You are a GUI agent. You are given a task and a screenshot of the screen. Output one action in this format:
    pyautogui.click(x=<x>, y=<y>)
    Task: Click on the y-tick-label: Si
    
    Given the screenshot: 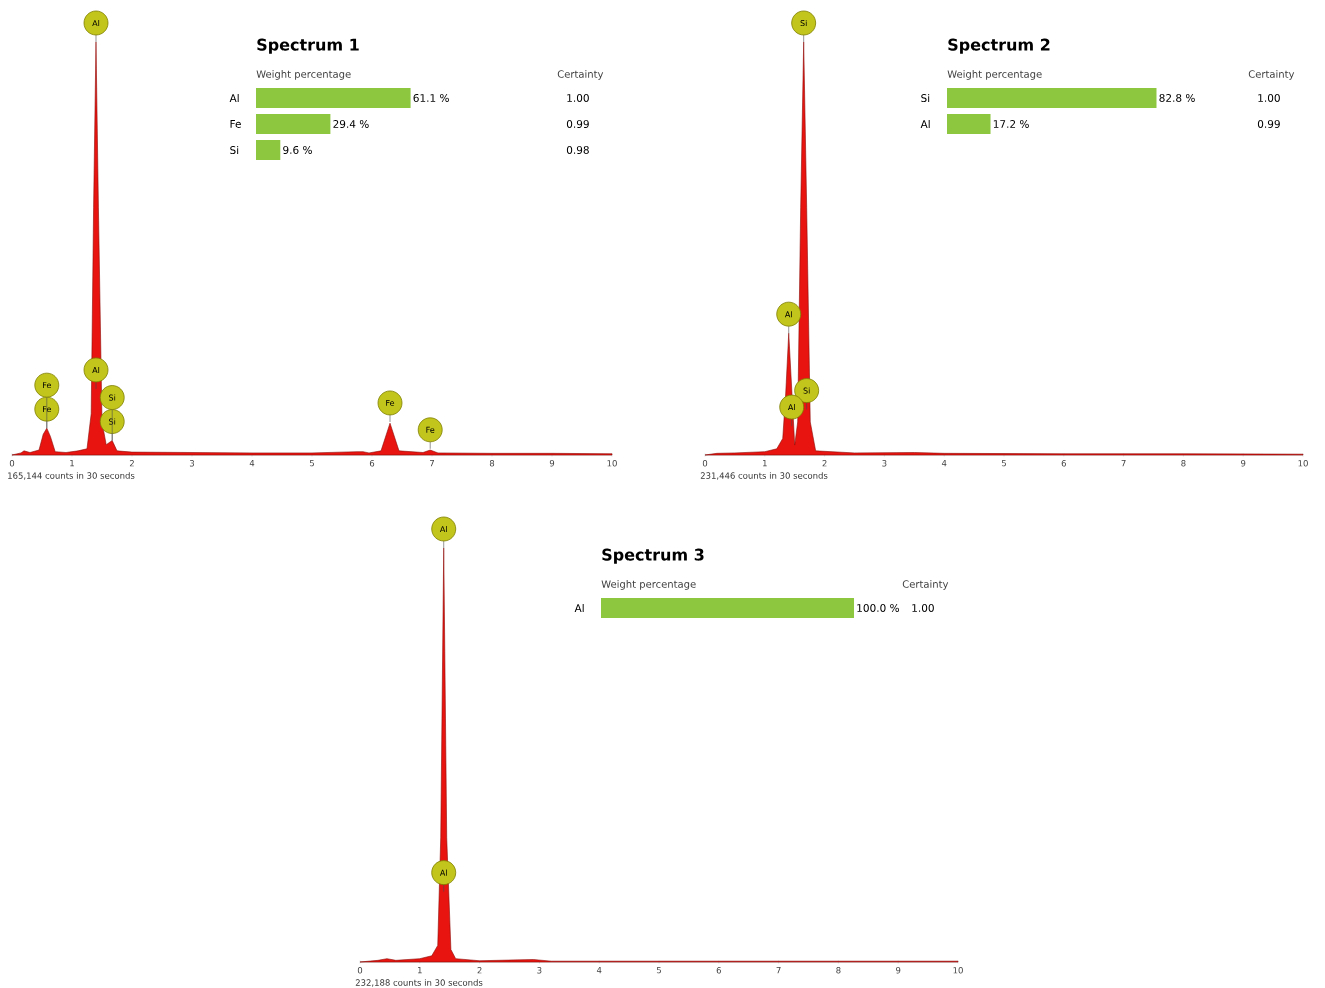 What is the action you would take?
    pyautogui.click(x=234, y=150)
    